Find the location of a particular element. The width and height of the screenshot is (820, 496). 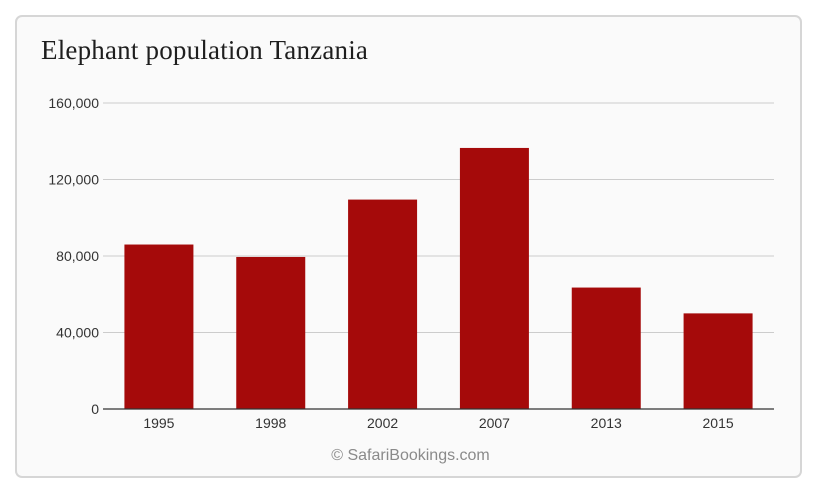

x-tick-label: 2007 is located at coordinates (494, 423).